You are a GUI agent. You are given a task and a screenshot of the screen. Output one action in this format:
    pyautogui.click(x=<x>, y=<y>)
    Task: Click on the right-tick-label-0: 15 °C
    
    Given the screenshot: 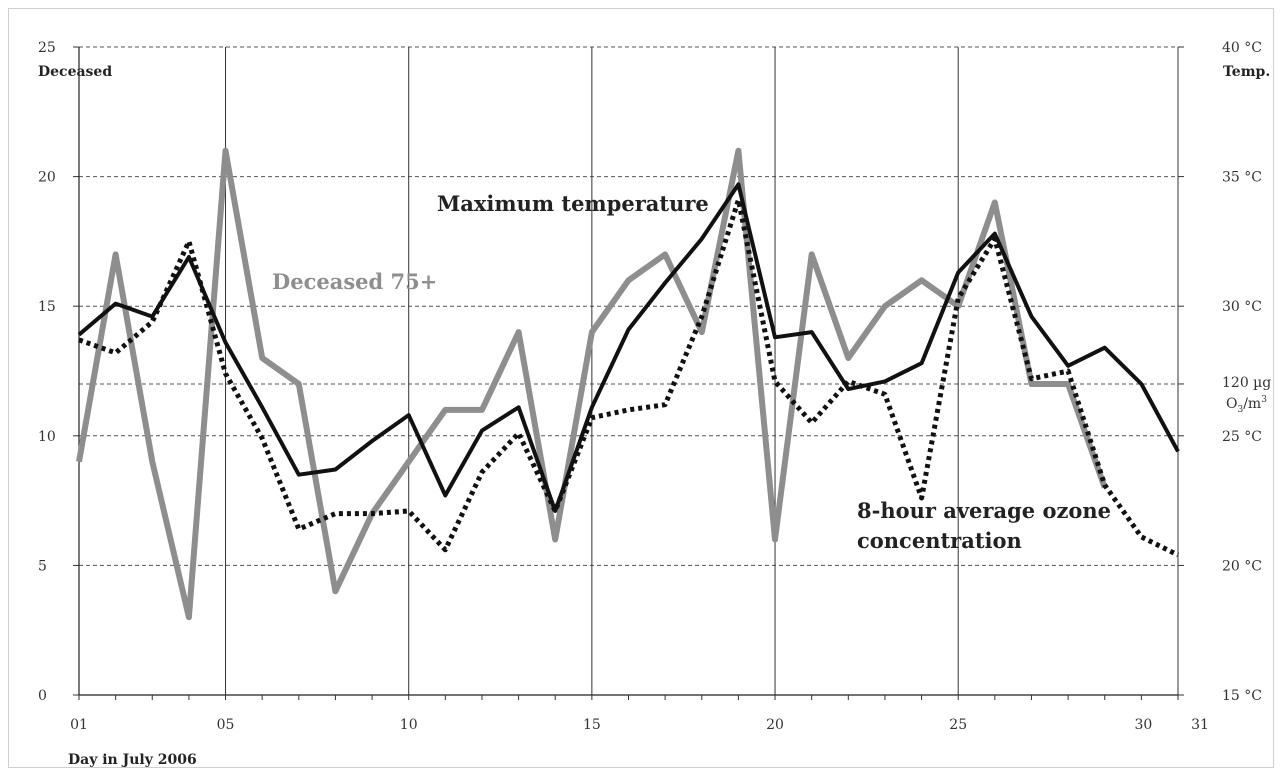 What is the action you would take?
    pyautogui.click(x=1242, y=696)
    